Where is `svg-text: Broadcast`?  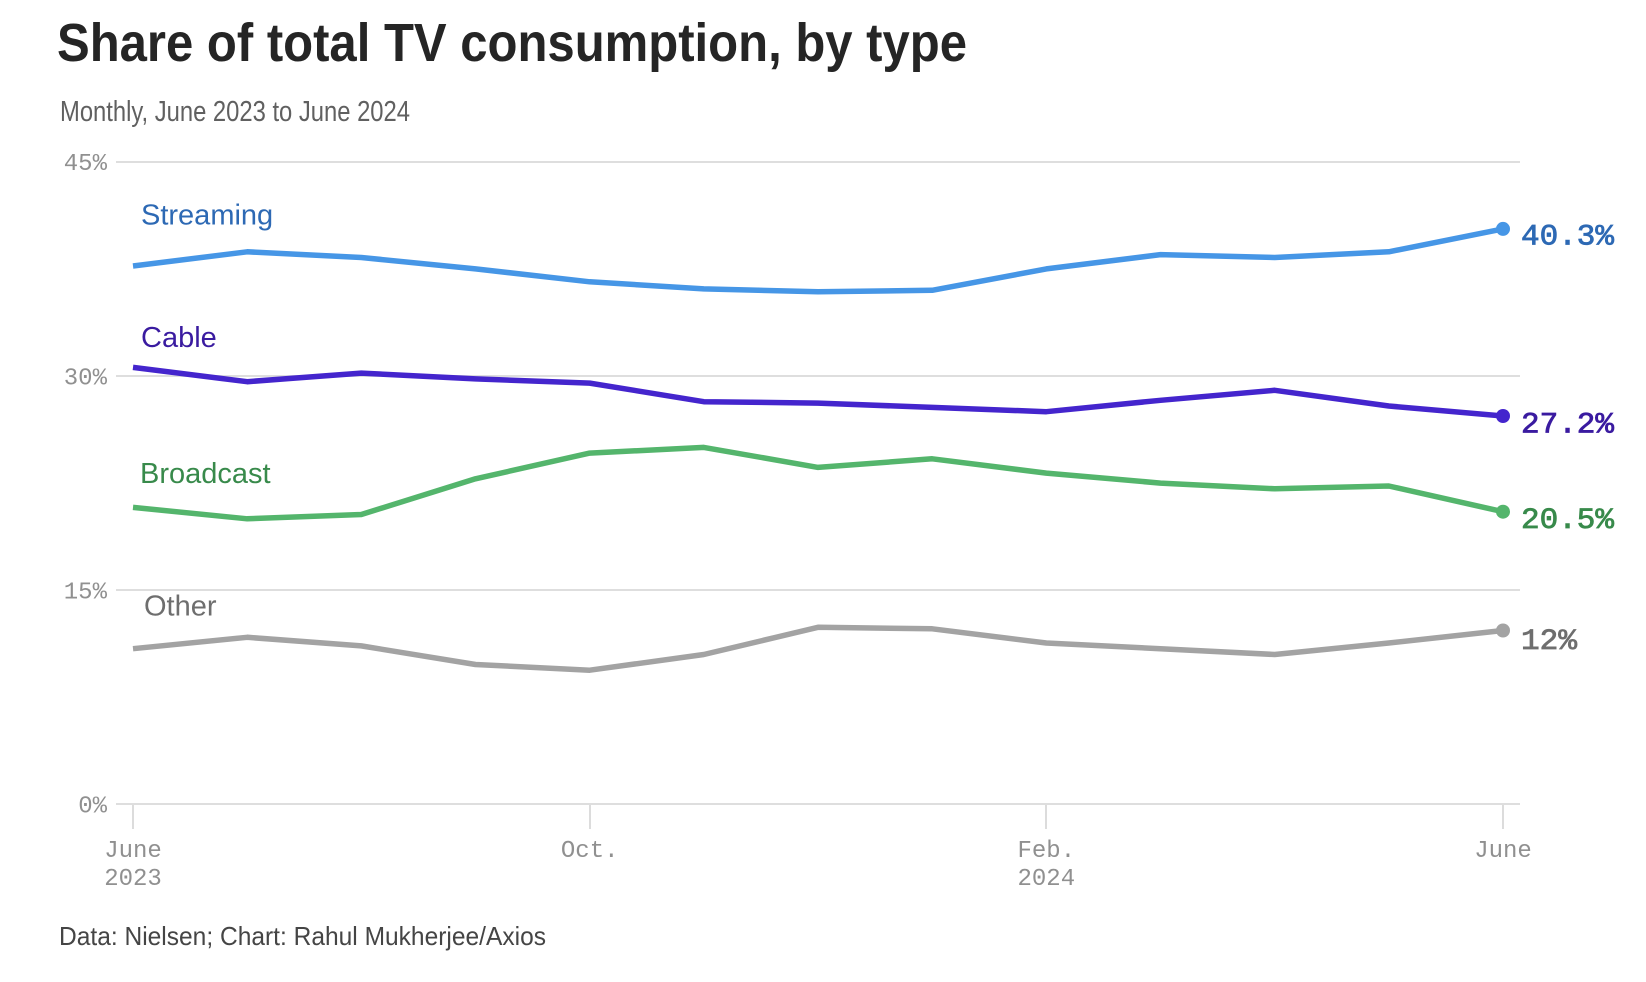
svg-text: Broadcast is located at coordinates (205, 474).